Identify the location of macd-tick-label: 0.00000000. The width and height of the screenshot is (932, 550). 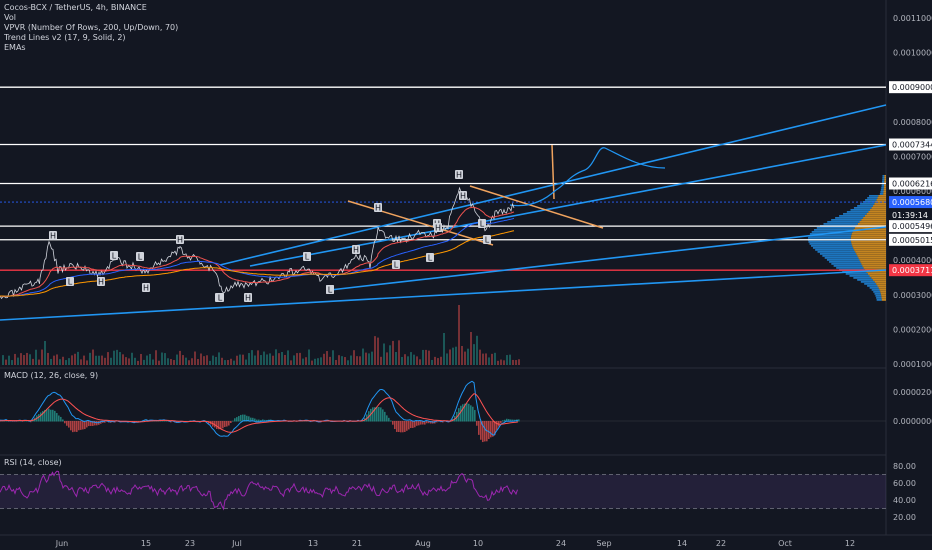
(912, 421).